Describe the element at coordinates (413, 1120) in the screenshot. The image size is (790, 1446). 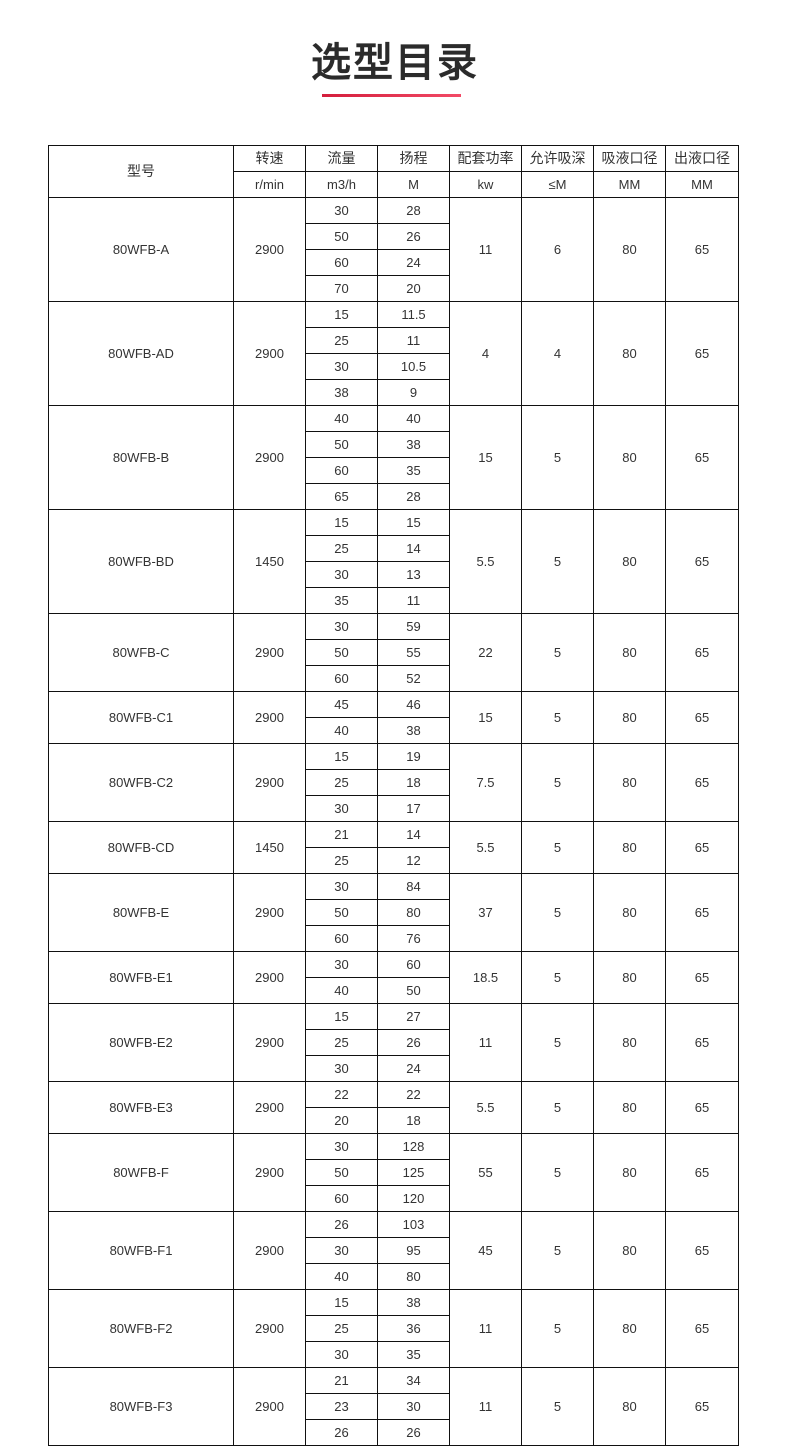
I see `head-cell: 18` at that location.